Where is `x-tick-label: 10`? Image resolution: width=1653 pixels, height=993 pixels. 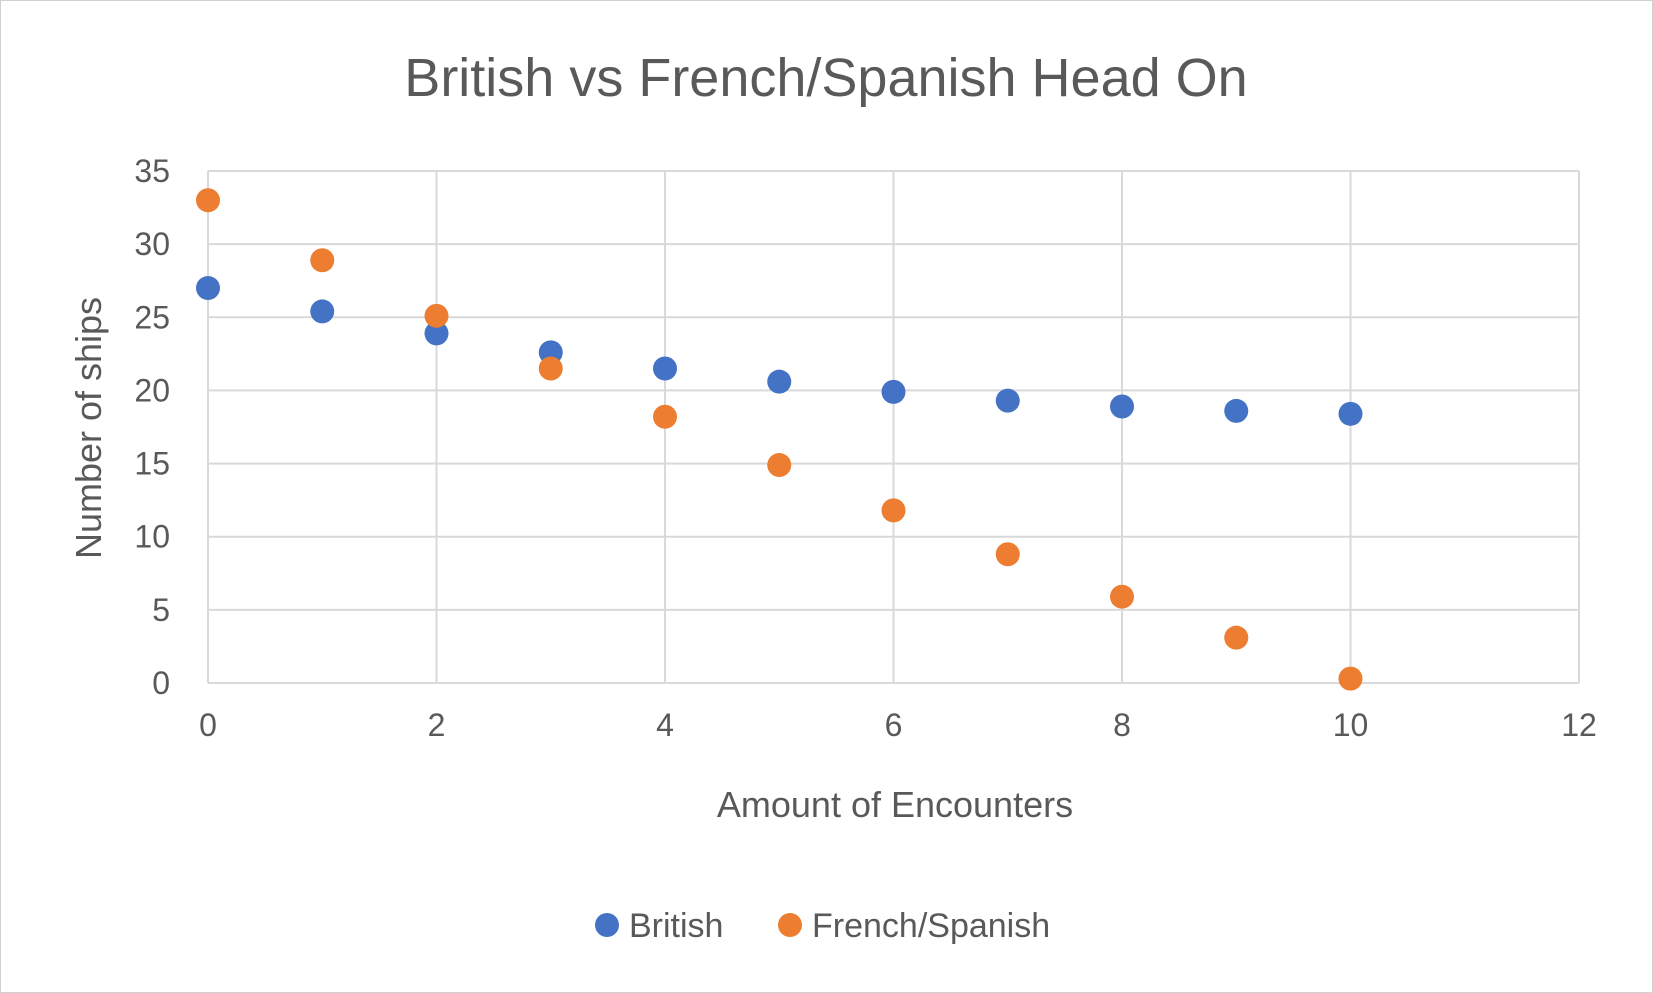
x-tick-label: 10 is located at coordinates (1351, 725).